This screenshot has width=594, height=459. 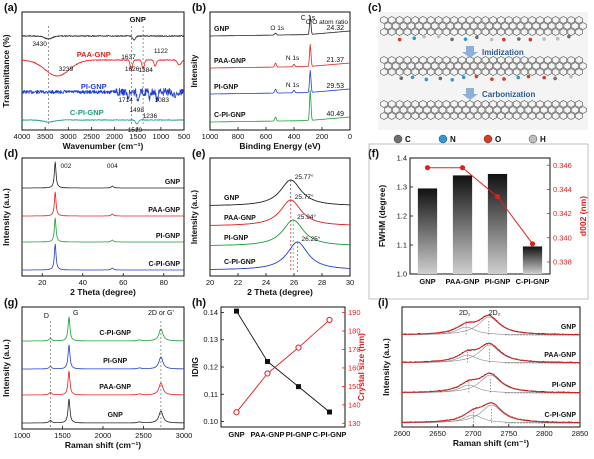 What do you see at coordinates (427, 231) in the screenshot?
I see `bar-gnp` at bounding box center [427, 231].